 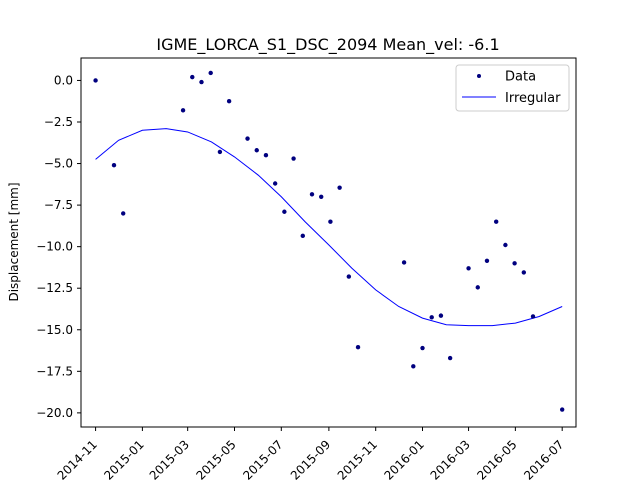 What do you see at coordinates (54, 288) in the screenshot?
I see `y-tick-label: −12.5` at bounding box center [54, 288].